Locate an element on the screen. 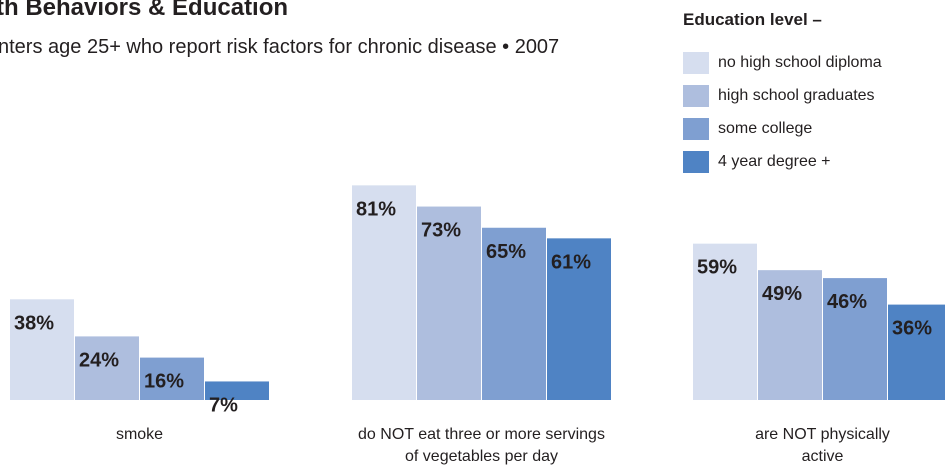  legend-item-no-high-school-diploma: no high school diploma is located at coordinates (782, 63).